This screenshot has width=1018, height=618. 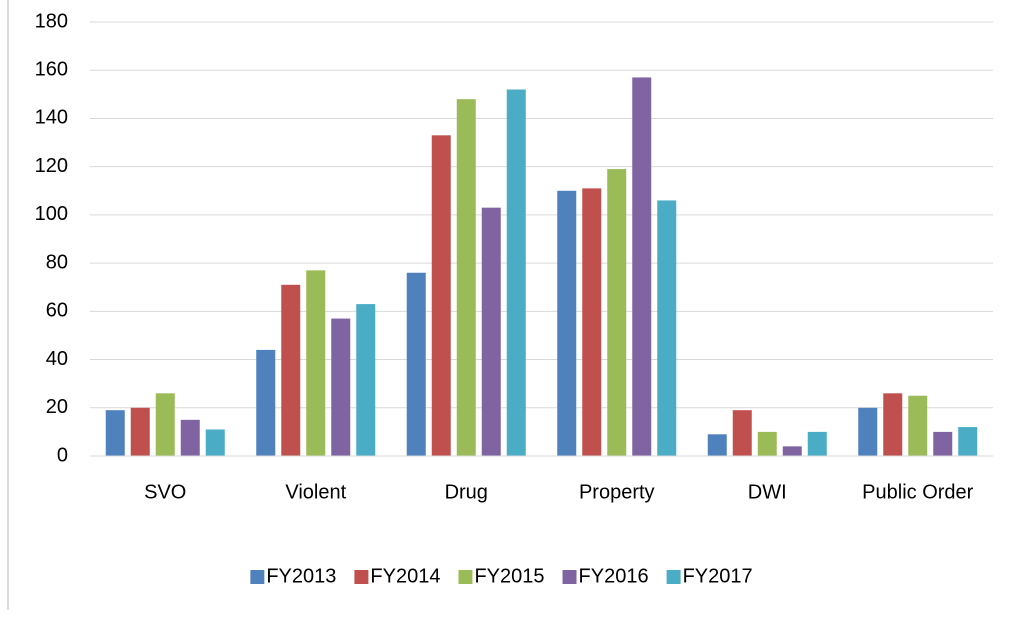 What do you see at coordinates (57, 311) in the screenshot?
I see `y-tick-label: 60` at bounding box center [57, 311].